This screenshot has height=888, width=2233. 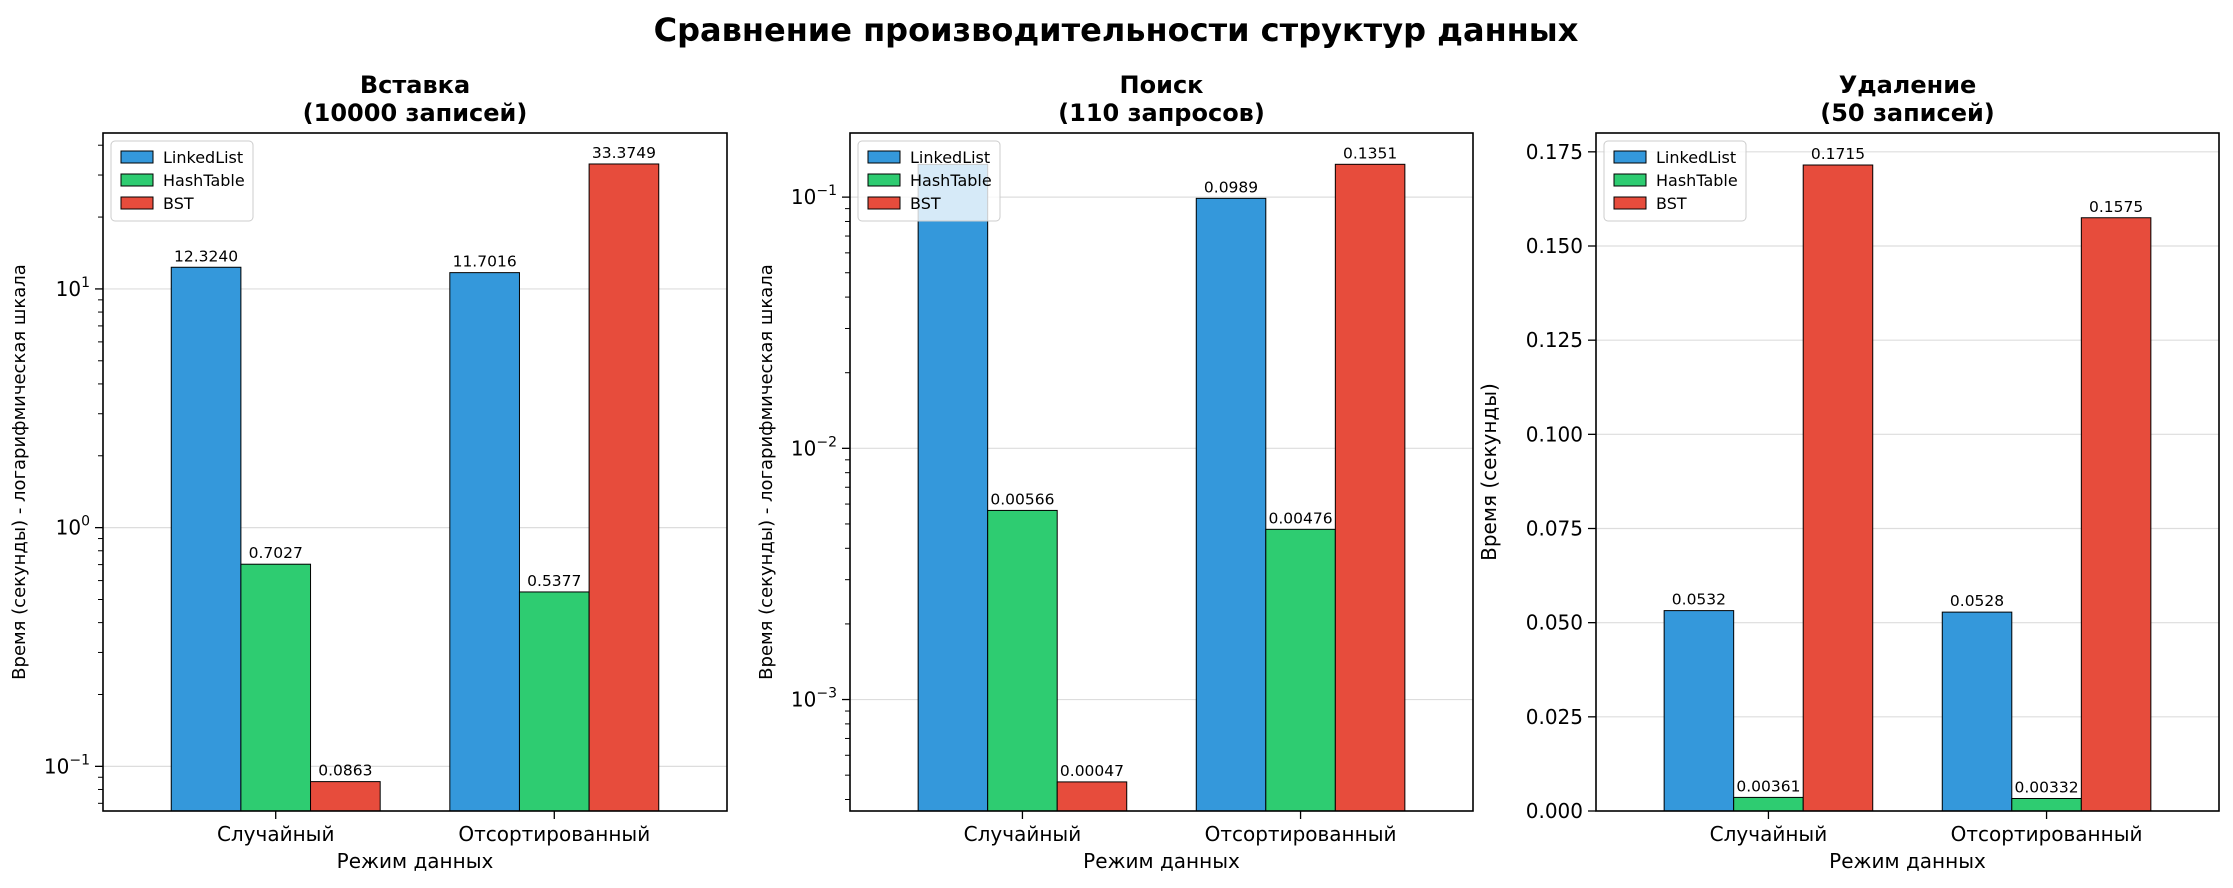 I want to click on data-label: 0.00476, so click(x=1301, y=518).